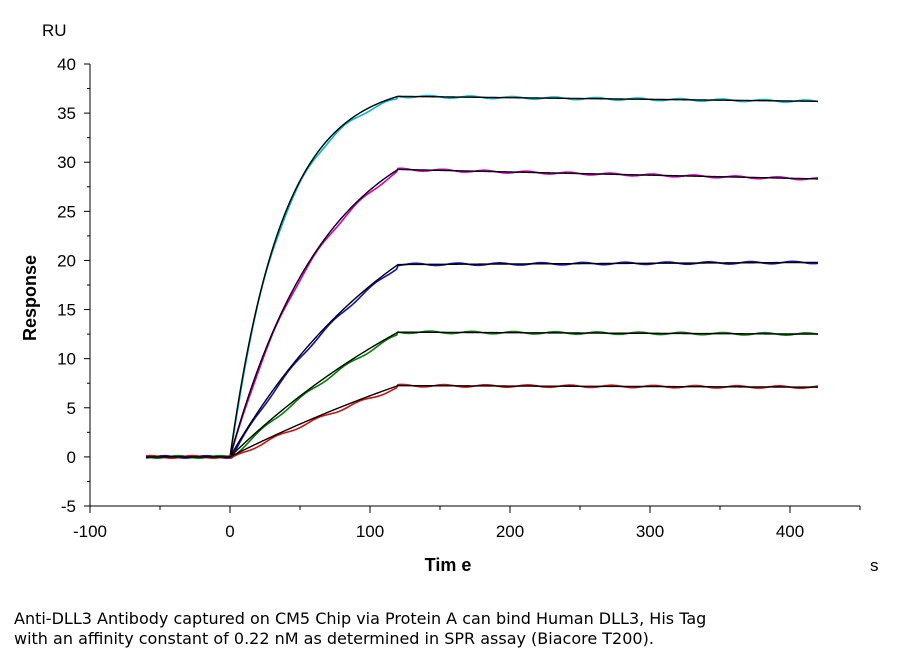  What do you see at coordinates (650, 531) in the screenshot?
I see `x-tick-label: 300` at bounding box center [650, 531].